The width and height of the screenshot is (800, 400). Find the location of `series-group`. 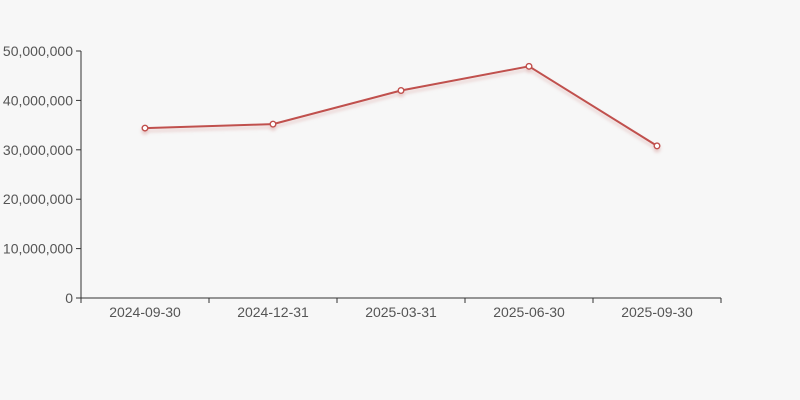

series-group is located at coordinates (401, 106).